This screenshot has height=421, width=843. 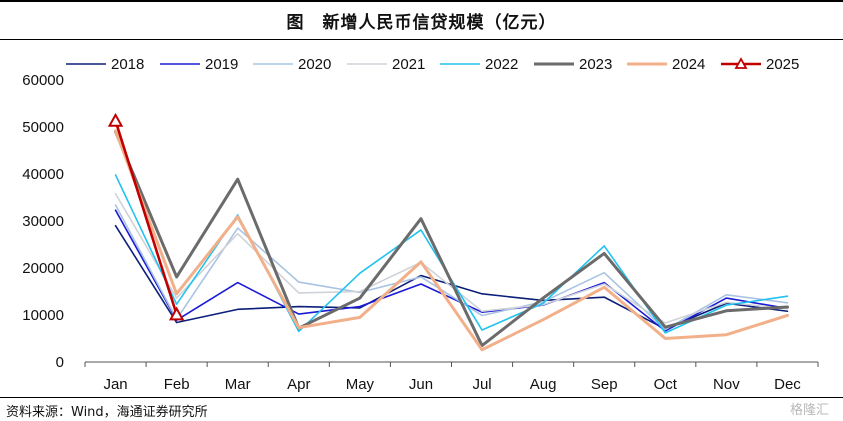 What do you see at coordinates (741, 63) in the screenshot?
I see `legend-marker-2025` at bounding box center [741, 63].